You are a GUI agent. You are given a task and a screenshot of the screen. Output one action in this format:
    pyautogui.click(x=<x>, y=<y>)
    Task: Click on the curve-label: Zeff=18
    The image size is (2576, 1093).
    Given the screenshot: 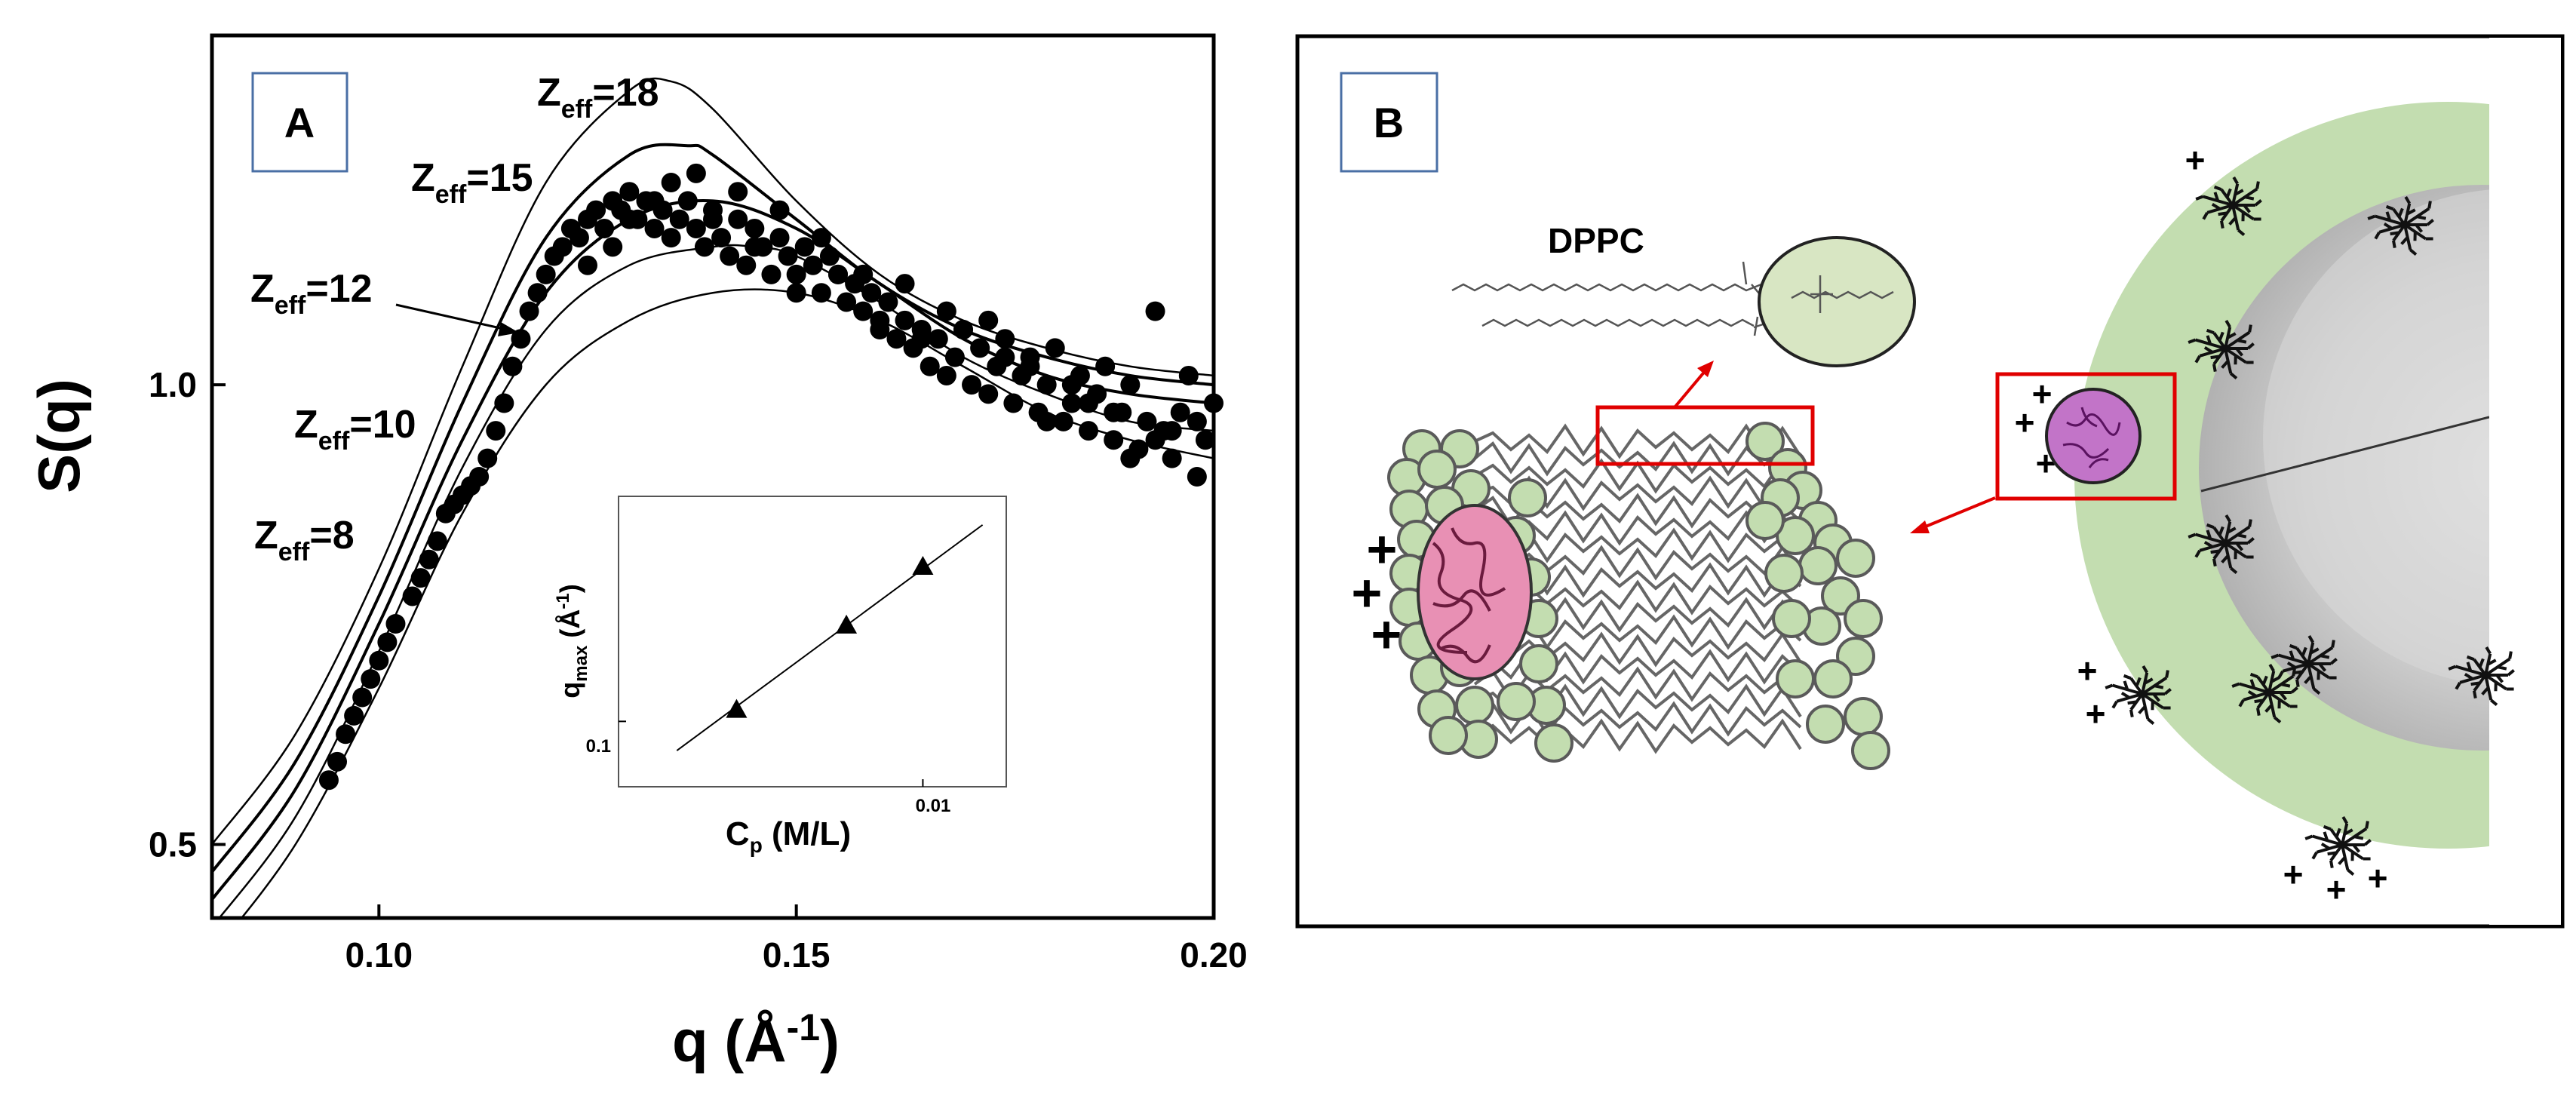 What is the action you would take?
    pyautogui.click(x=598, y=98)
    